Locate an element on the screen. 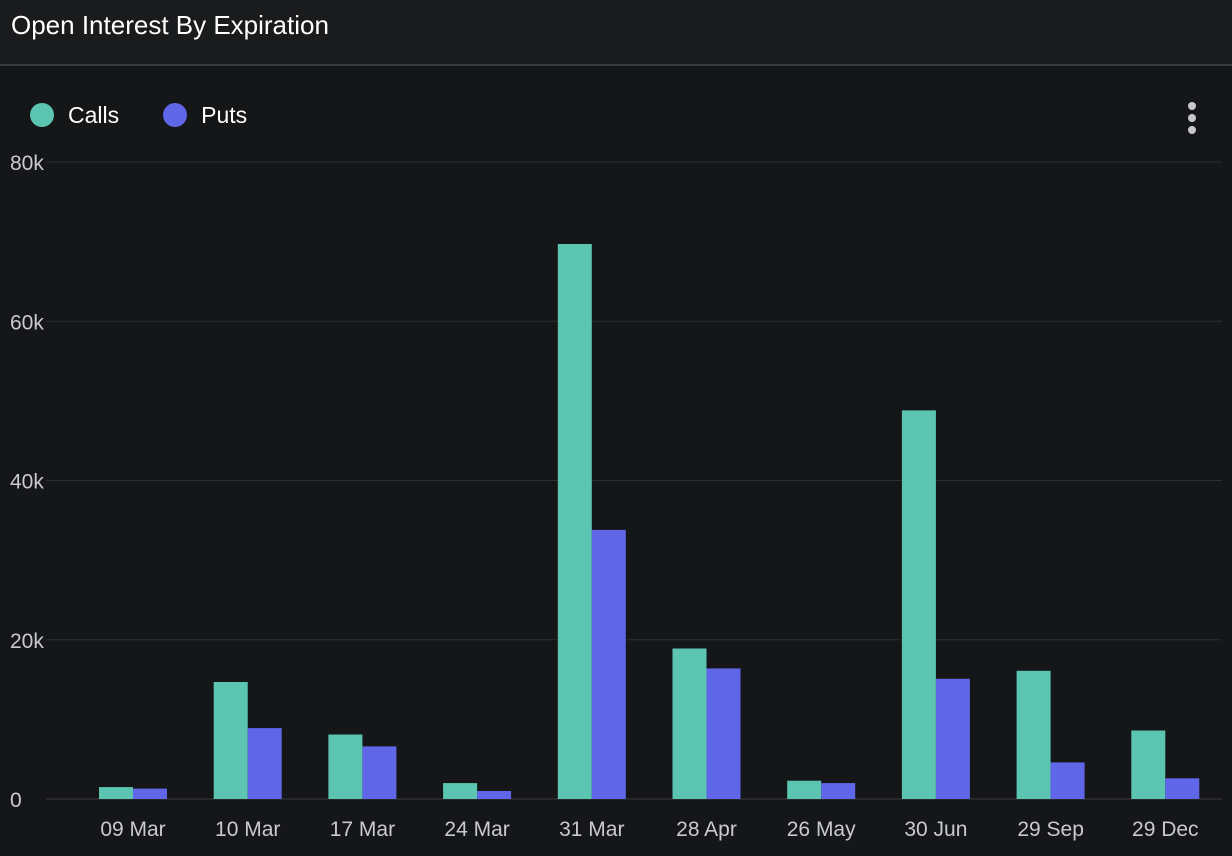  bar-puts-31-mar is located at coordinates (608, 664).